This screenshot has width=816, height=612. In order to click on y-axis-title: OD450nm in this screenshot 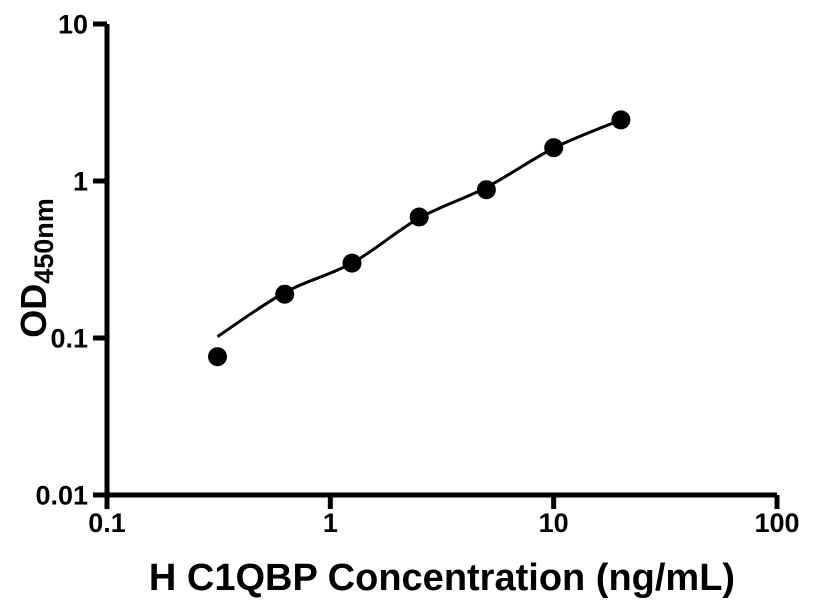, I will do `click(36, 268)`.